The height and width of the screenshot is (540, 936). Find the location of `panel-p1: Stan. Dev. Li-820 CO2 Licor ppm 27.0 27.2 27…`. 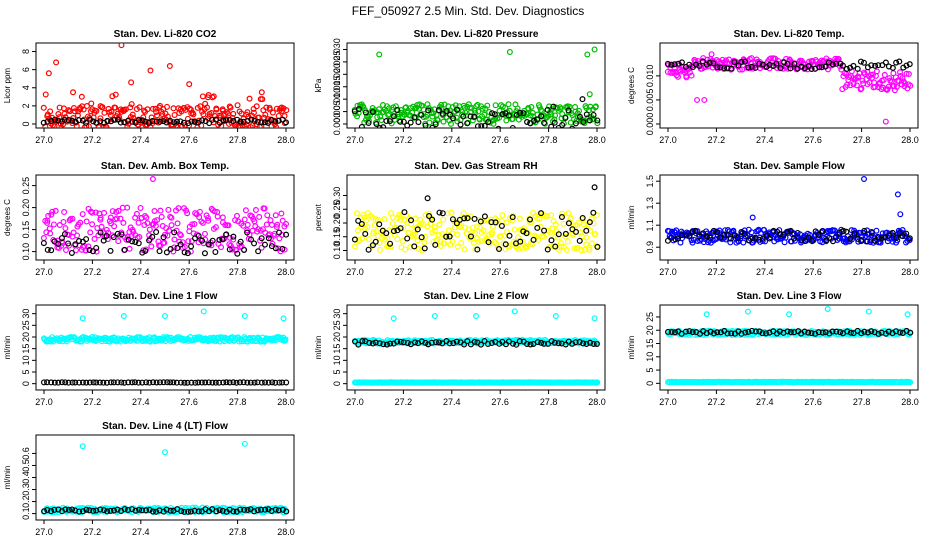

panel-p1: Stan. Dev. Li-820 CO2 Licor ppm 27.0 27.2 27… is located at coordinates (149, 87).